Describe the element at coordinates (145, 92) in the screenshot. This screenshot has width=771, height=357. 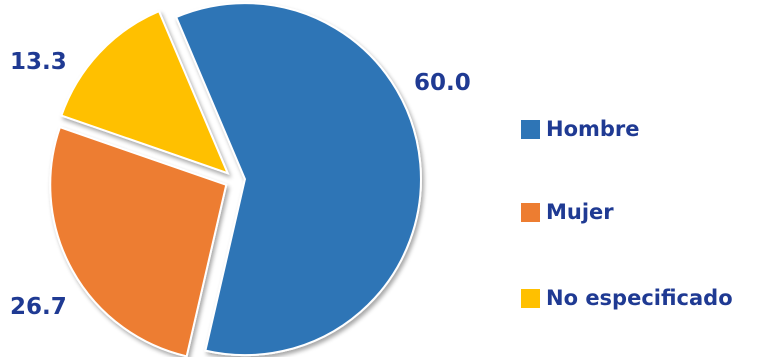
I see `pie-slice-no-especificado` at that location.